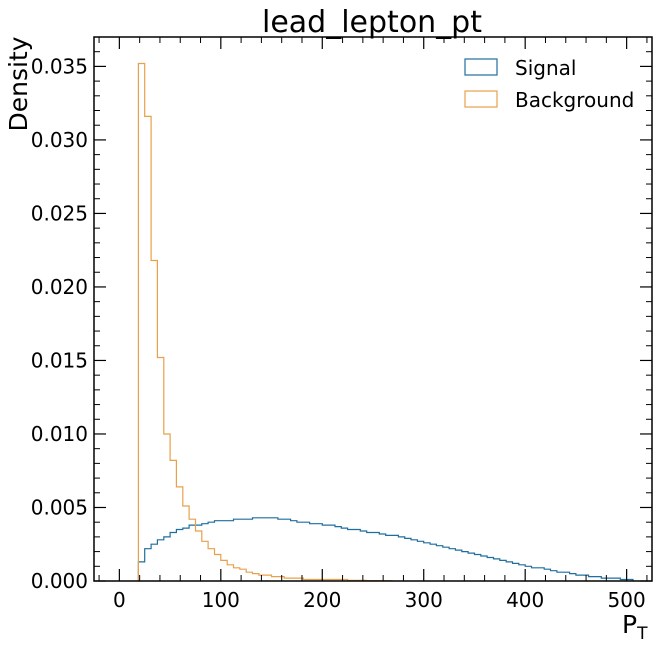 Image resolution: width=659 pixels, height=646 pixels. What do you see at coordinates (322, 600) in the screenshot?
I see `x-tick-label: 200` at bounding box center [322, 600].